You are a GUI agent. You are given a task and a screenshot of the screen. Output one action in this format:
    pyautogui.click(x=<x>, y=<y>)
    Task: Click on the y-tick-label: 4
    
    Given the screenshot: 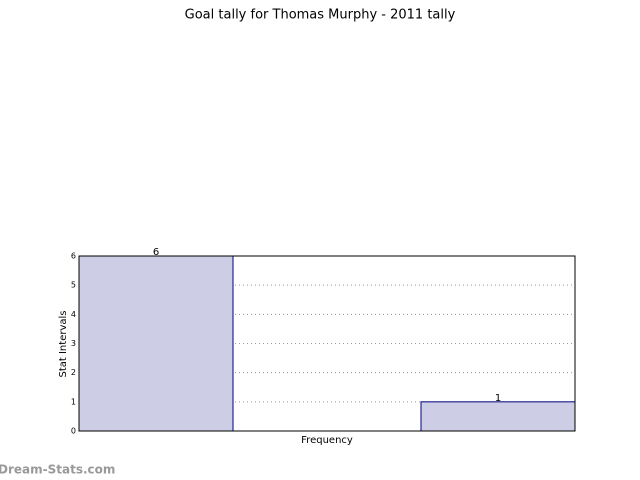 What is the action you would take?
    pyautogui.click(x=73, y=314)
    